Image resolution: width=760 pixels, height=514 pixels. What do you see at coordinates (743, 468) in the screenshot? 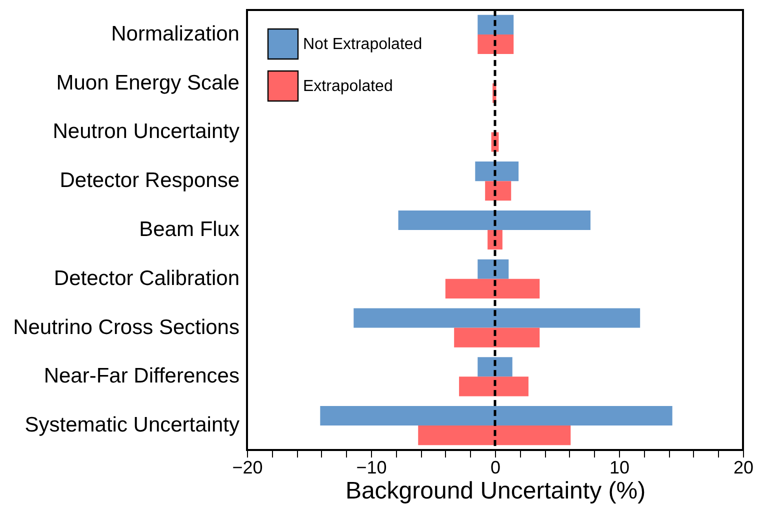
I see `x-tick-label: 20` at bounding box center [743, 468].